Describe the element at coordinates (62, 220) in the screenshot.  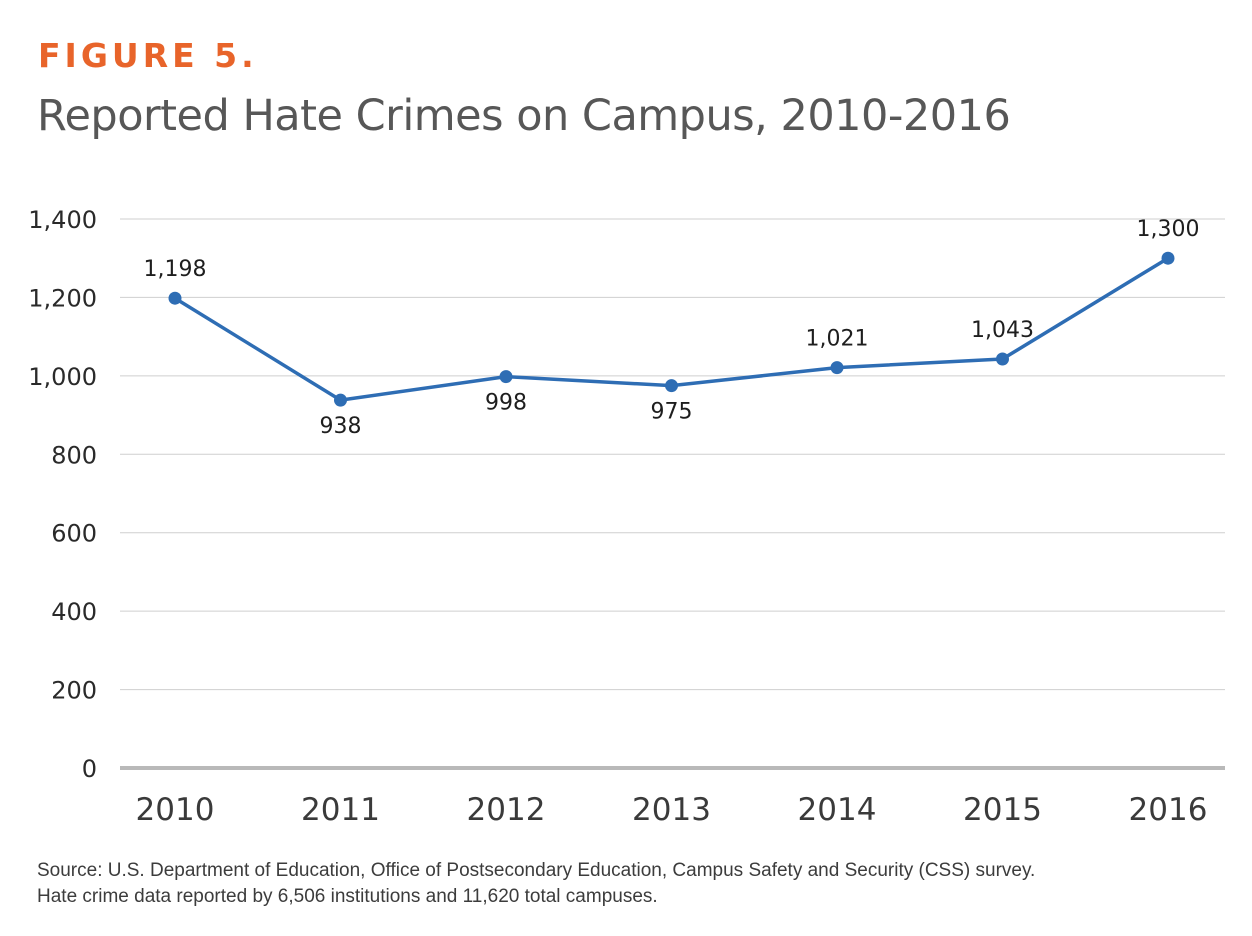
I see `y-tick-label: 1,400` at that location.